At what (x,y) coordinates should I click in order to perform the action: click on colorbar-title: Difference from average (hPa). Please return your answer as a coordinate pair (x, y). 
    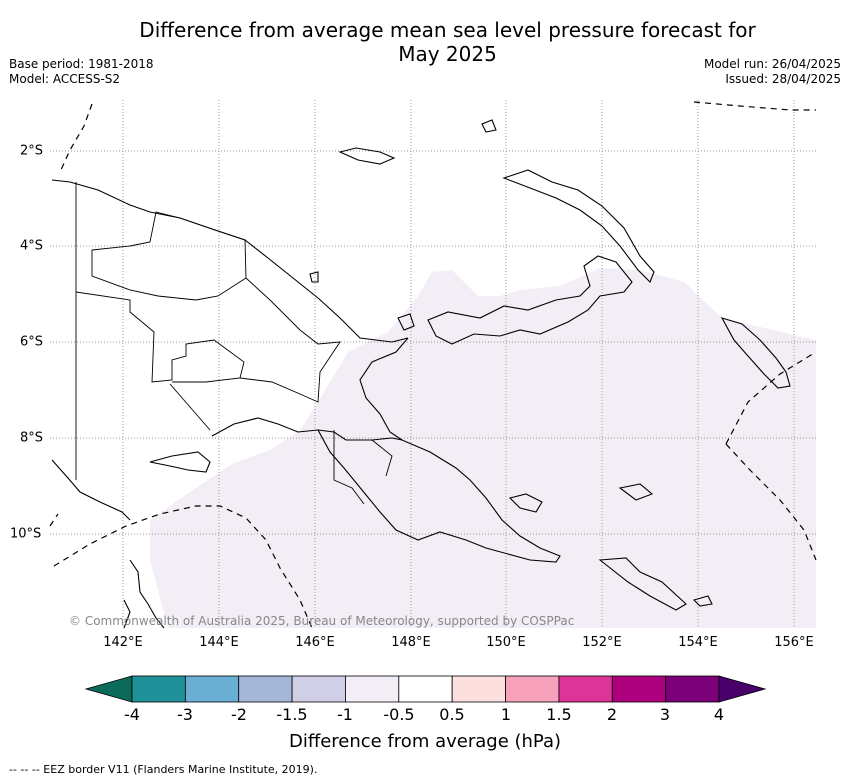
    Looking at the image, I should click on (425, 741).